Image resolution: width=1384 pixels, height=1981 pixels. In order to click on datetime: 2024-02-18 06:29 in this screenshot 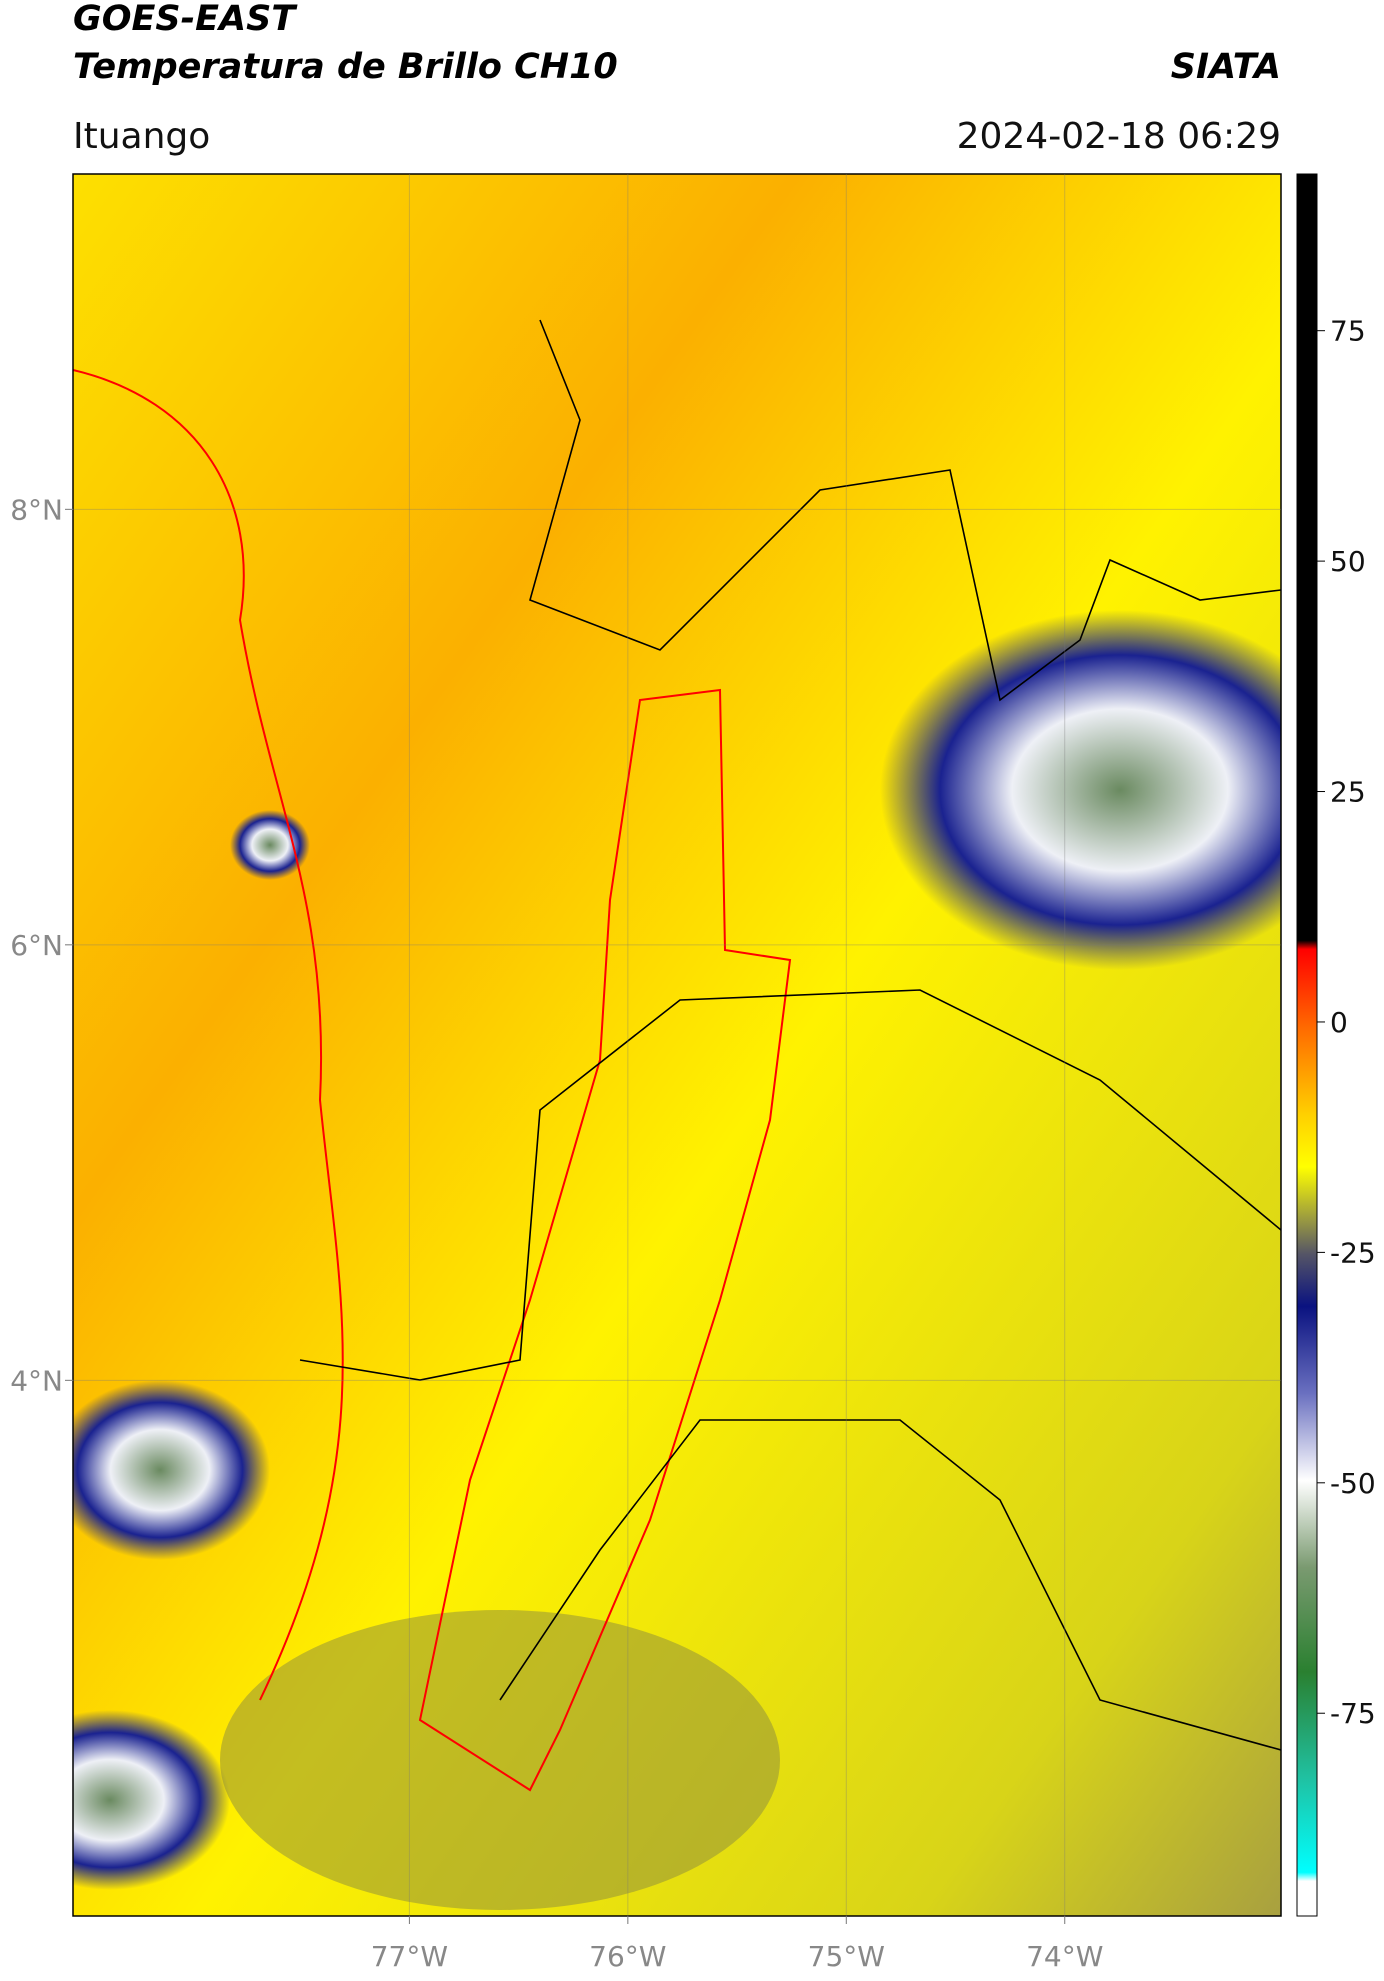, I will do `click(1119, 136)`.